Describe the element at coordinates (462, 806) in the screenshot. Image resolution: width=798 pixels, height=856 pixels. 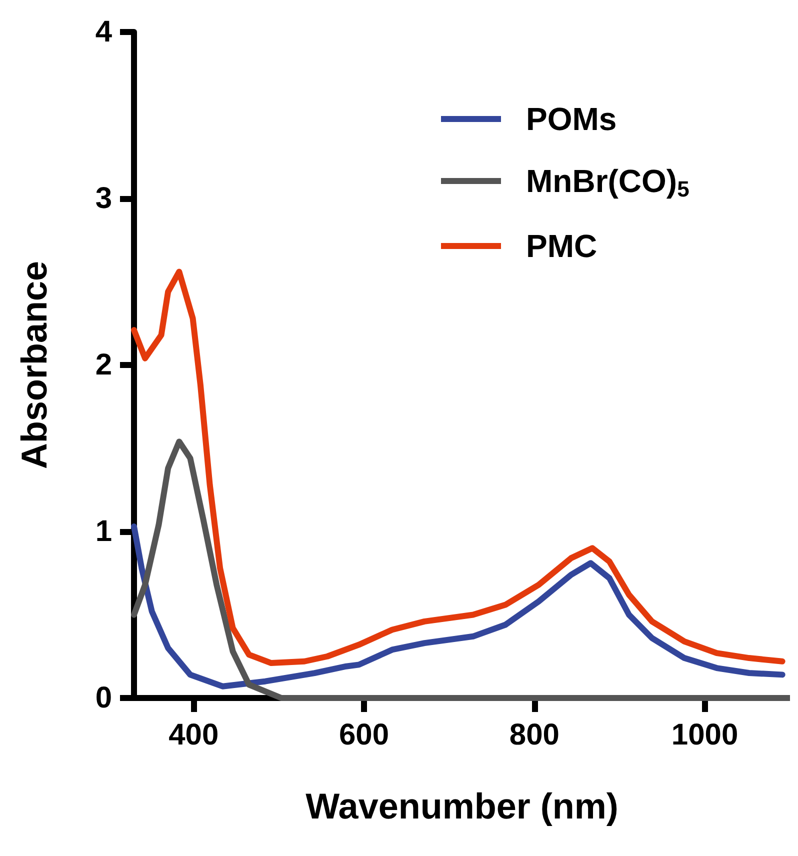
I see `x-axis-title: Wavenumber (nm)` at that location.